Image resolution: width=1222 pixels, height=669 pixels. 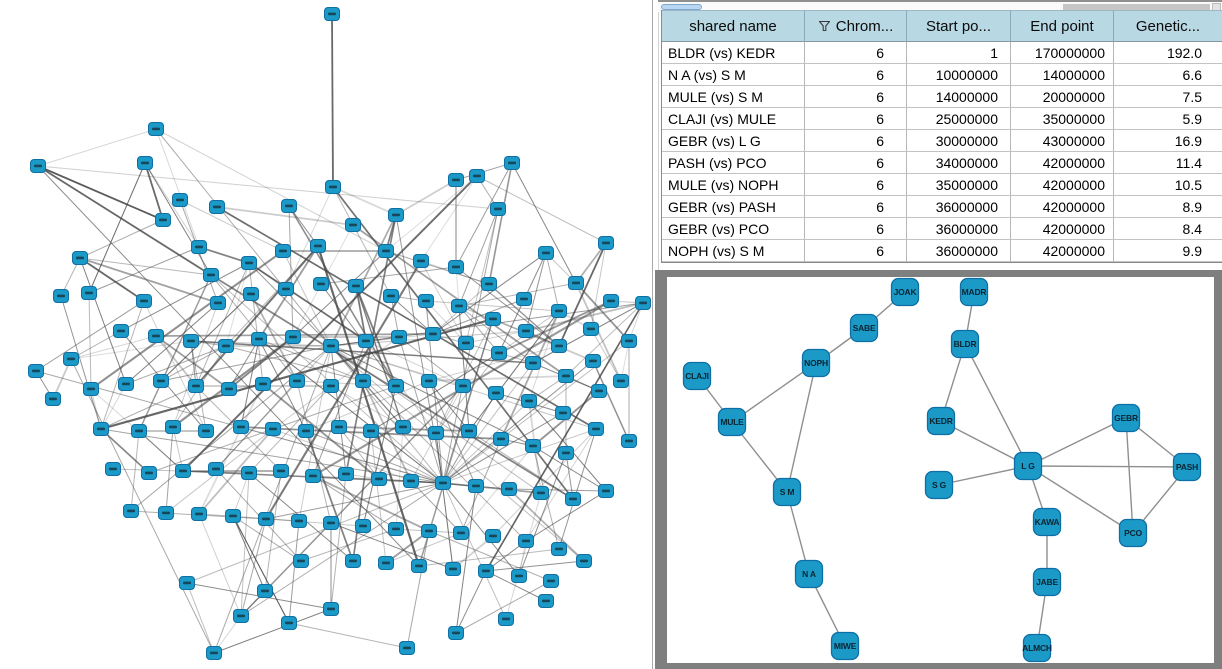 I want to click on graph-edge-BLDR-LG, so click(x=996, y=405).